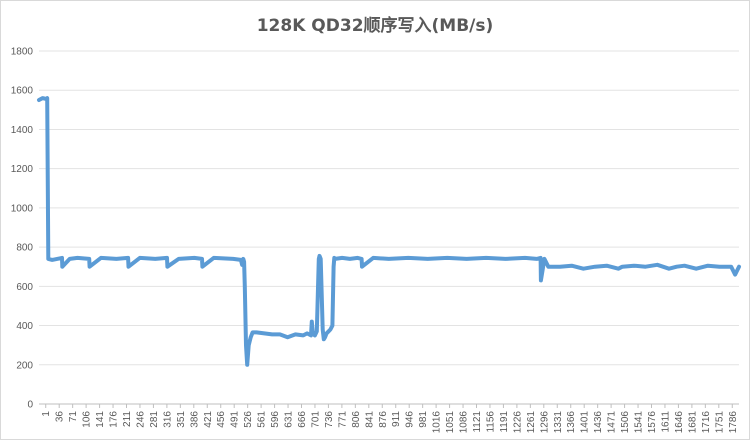  What do you see at coordinates (87, 419) in the screenshot?
I see `x-tick-label: 106` at bounding box center [87, 419].